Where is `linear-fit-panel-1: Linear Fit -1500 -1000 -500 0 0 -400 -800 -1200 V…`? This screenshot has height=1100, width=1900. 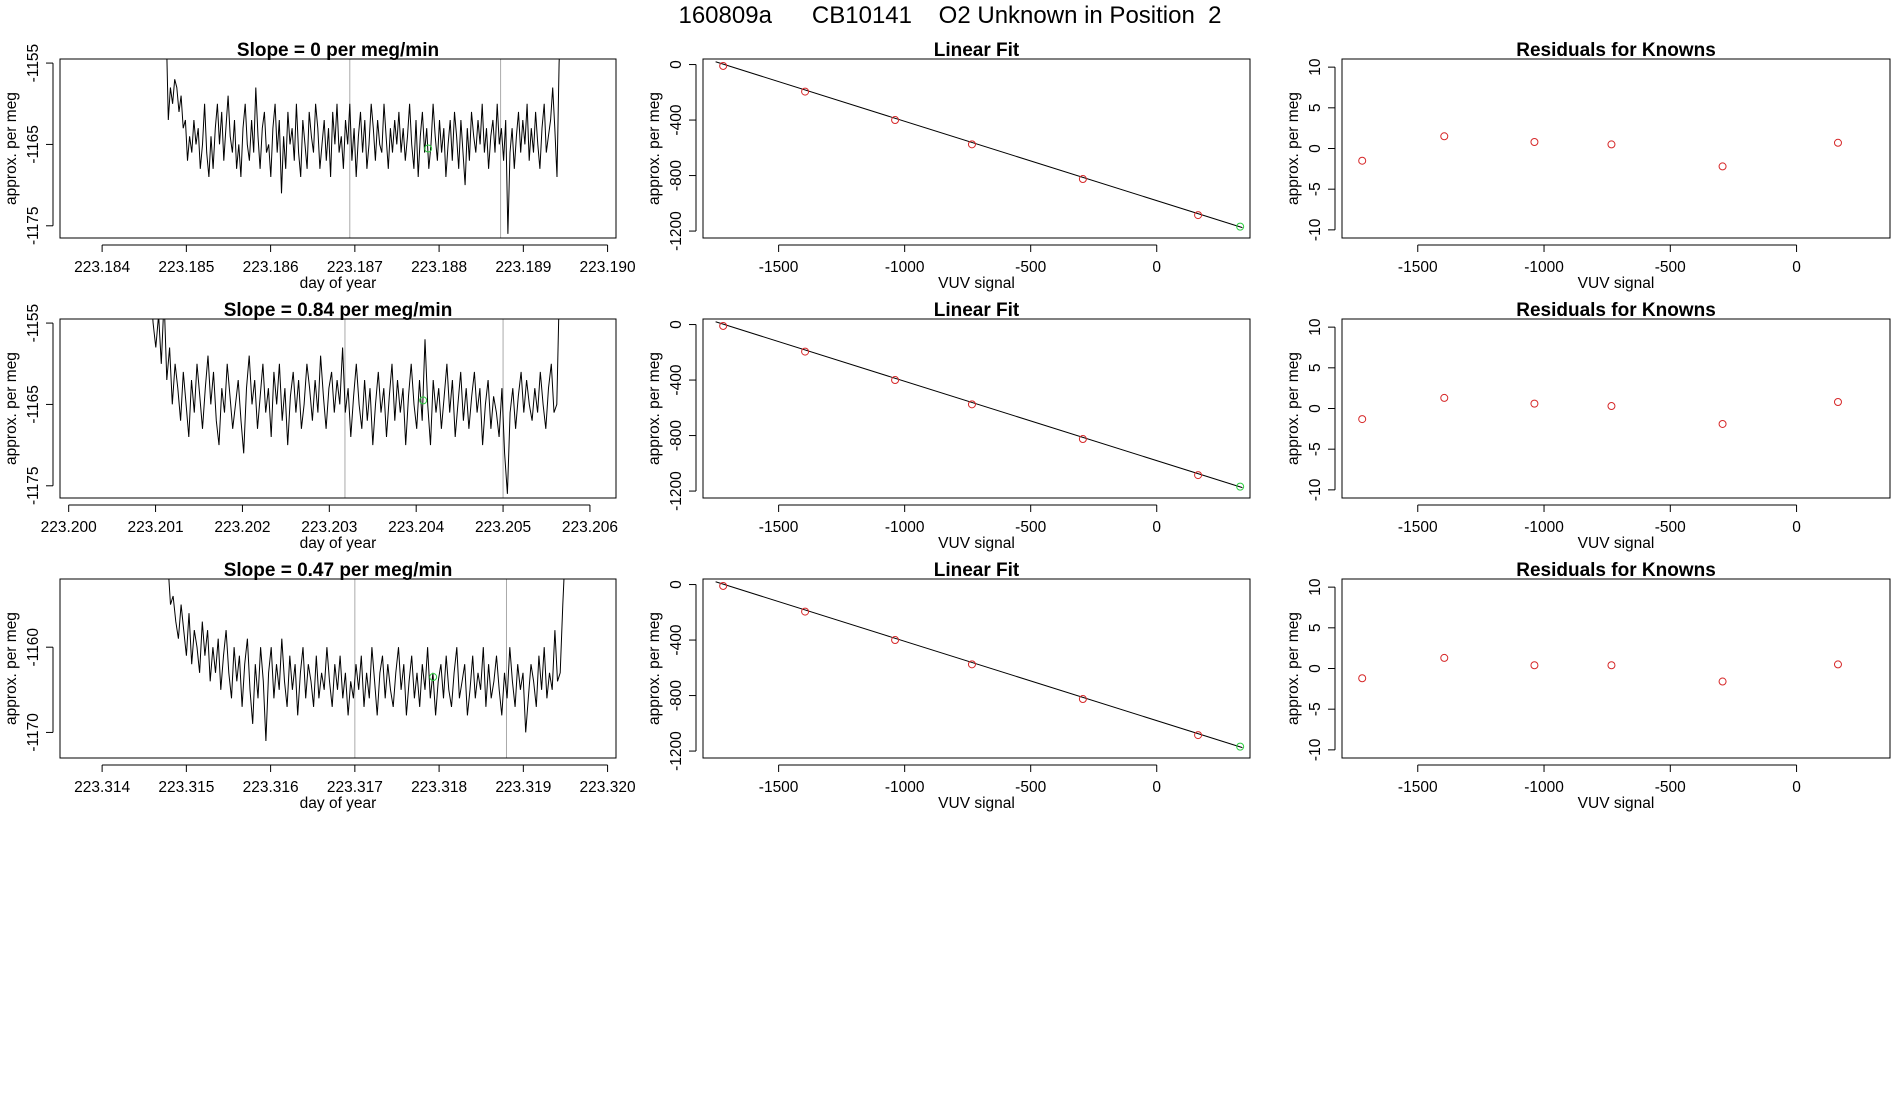 linear-fit-panel-1: Linear Fit -1500 -1000 -500 0 0 -400 -800 -1200 V… is located at coordinates (948, 166).